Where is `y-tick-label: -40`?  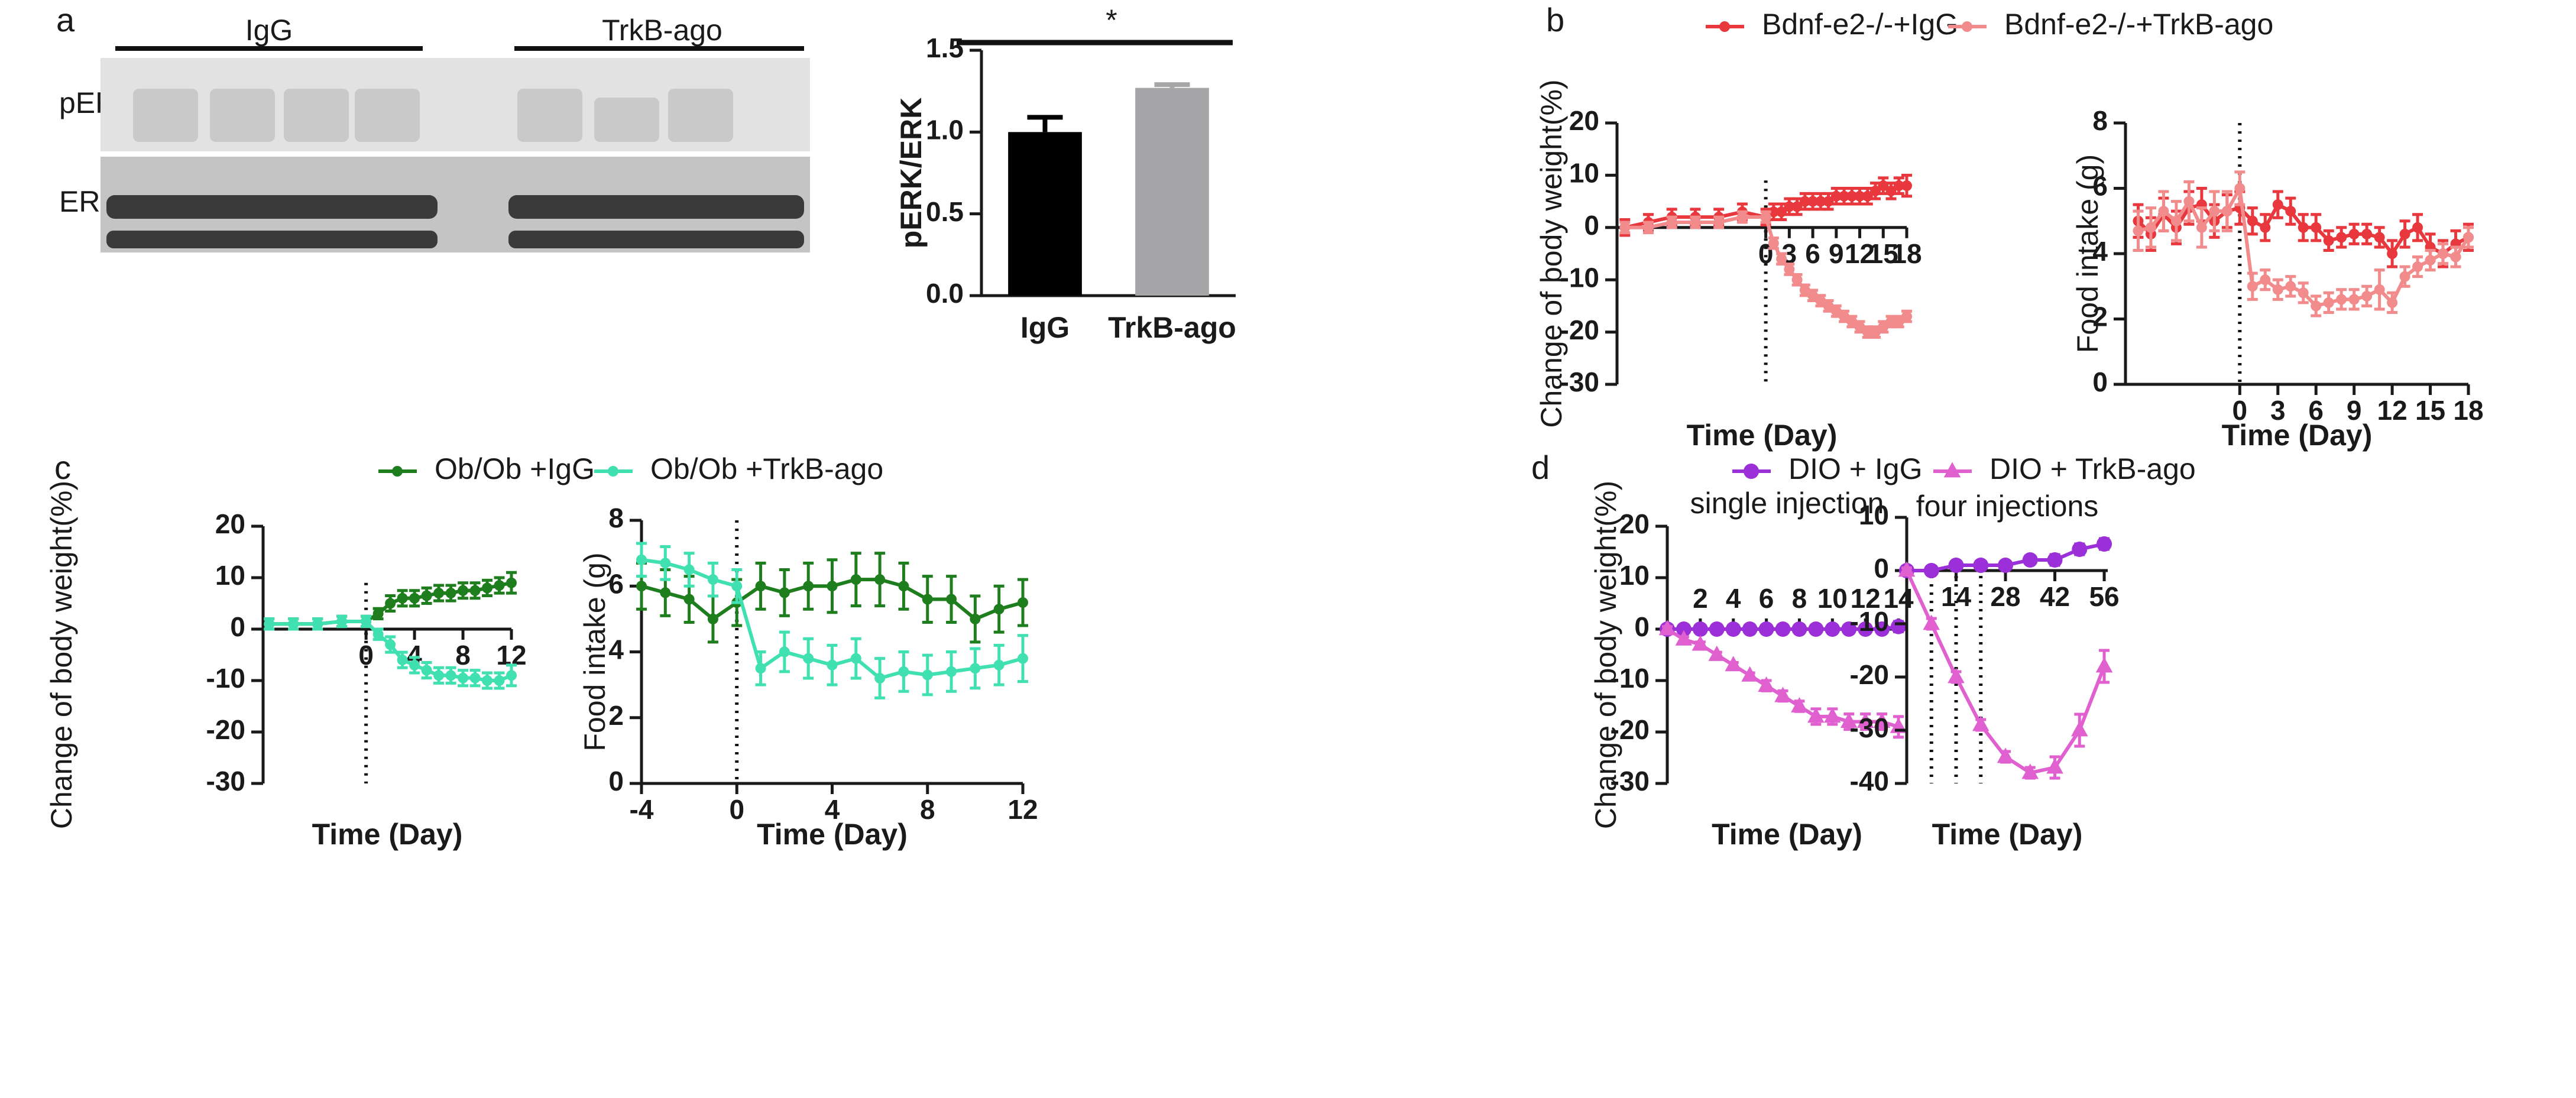 y-tick-label: -40 is located at coordinates (1869, 781).